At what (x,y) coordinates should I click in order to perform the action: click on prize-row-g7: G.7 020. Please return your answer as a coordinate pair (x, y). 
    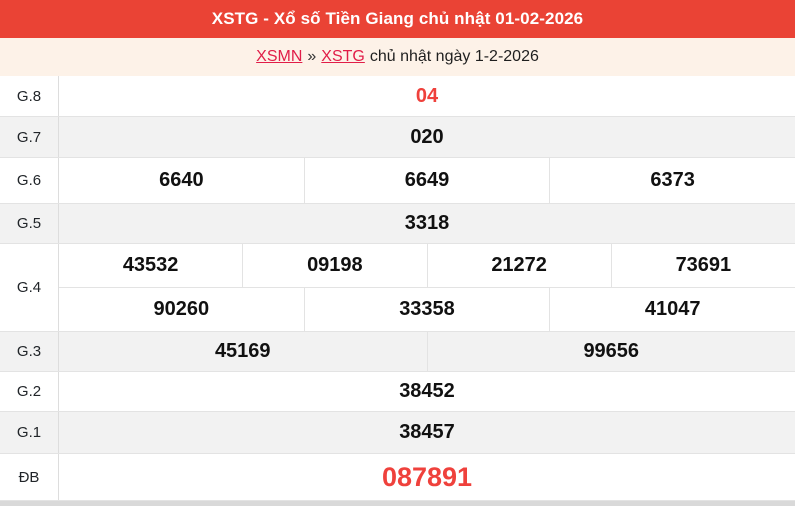
    Looking at the image, I should click on (397, 137).